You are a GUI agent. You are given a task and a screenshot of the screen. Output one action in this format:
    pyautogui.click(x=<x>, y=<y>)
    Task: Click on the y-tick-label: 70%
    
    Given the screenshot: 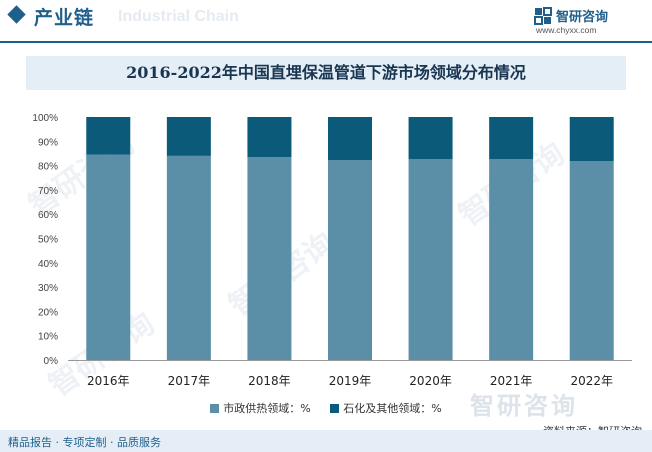 What is the action you would take?
    pyautogui.click(x=48, y=191)
    